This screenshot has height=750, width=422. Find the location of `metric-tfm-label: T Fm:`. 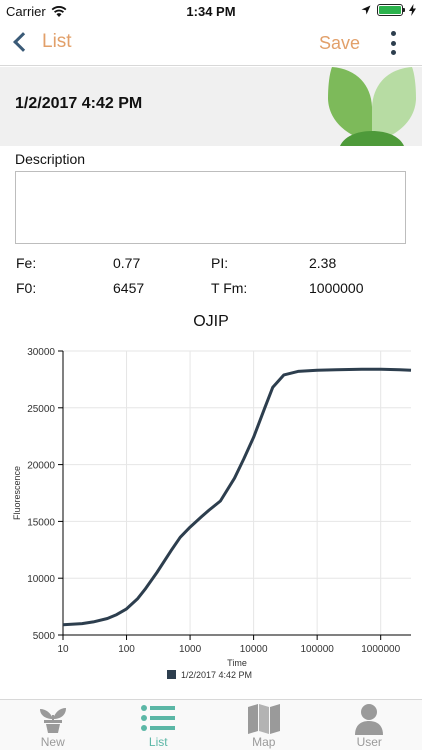

metric-tfm-label: T Fm: is located at coordinates (229, 288).